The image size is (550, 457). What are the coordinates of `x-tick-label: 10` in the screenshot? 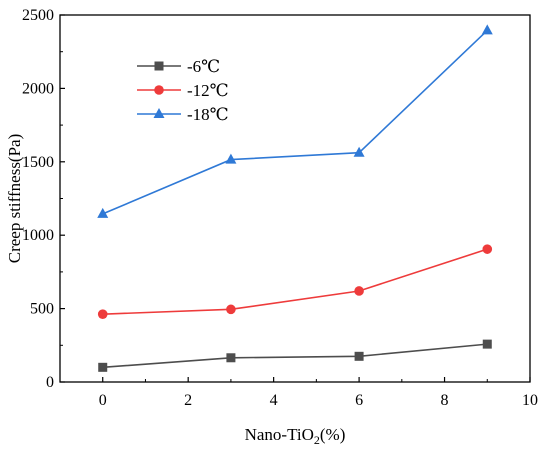 It's located at (530, 400).